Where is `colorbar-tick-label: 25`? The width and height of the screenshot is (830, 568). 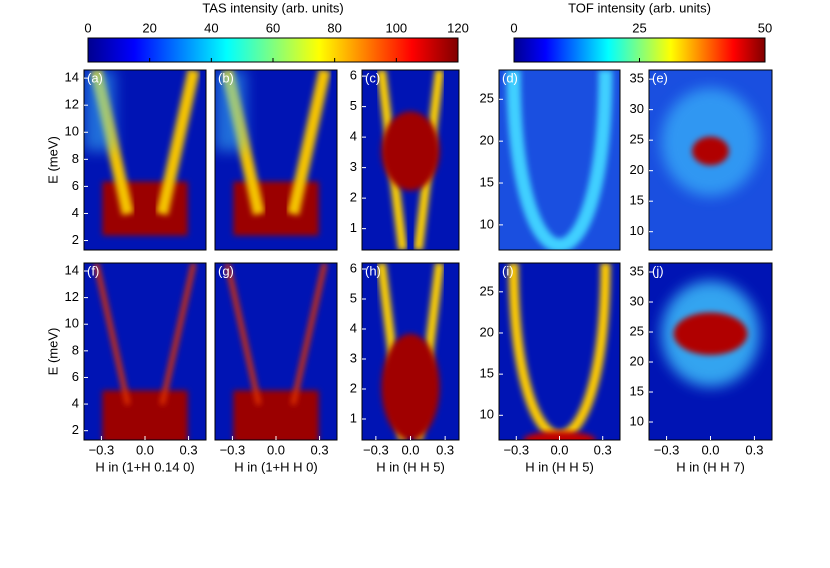 colorbar-tick-label: 25 is located at coordinates (639, 27).